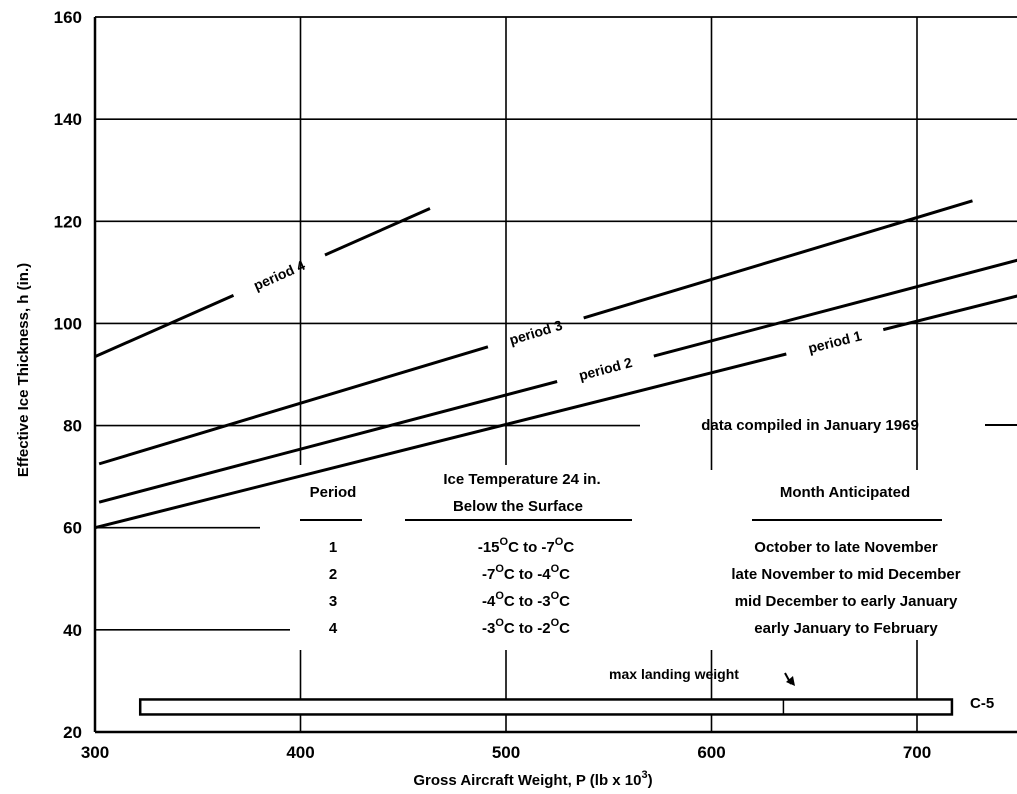 The width and height of the screenshot is (1017, 794). I want to click on series-label-period-1: period 1, so click(834, 341).